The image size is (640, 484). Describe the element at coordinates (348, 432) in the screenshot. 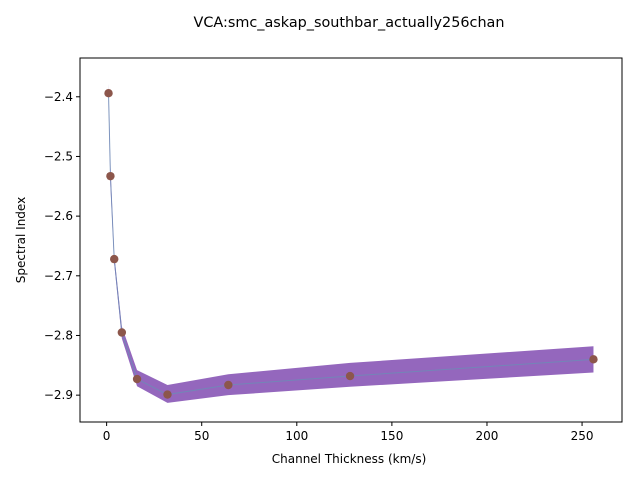

I see `x-axis: 0 50 100 150 200 250` at that location.